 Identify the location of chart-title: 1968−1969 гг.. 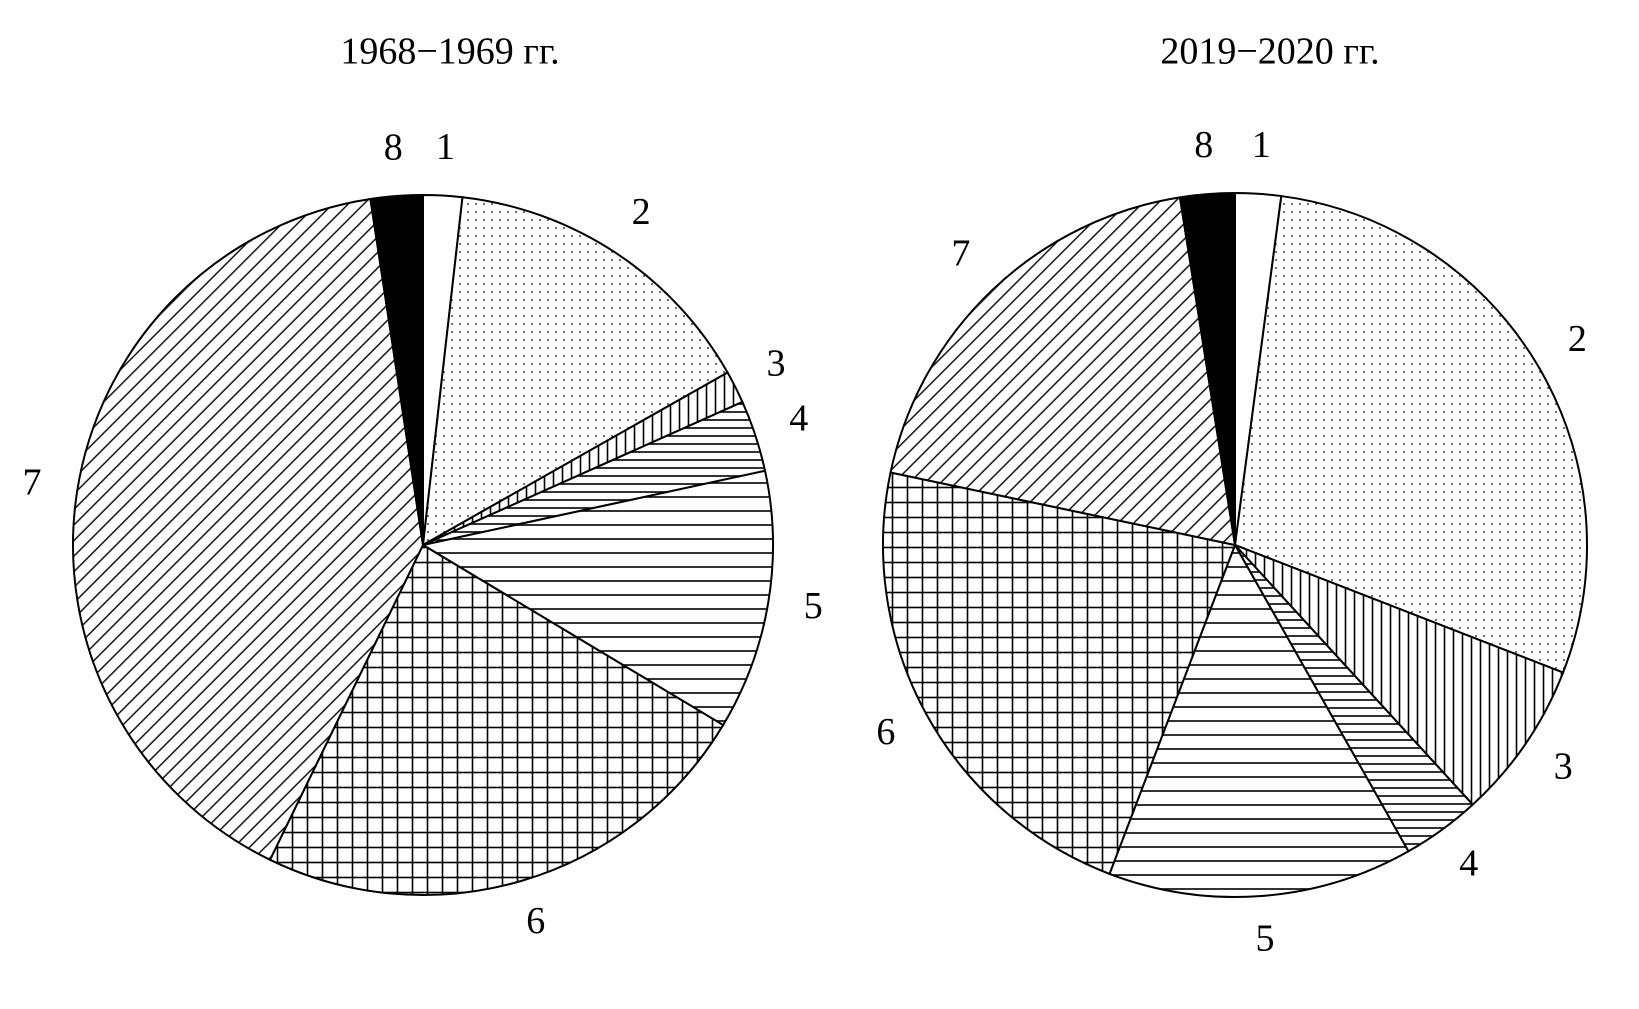
(449, 52).